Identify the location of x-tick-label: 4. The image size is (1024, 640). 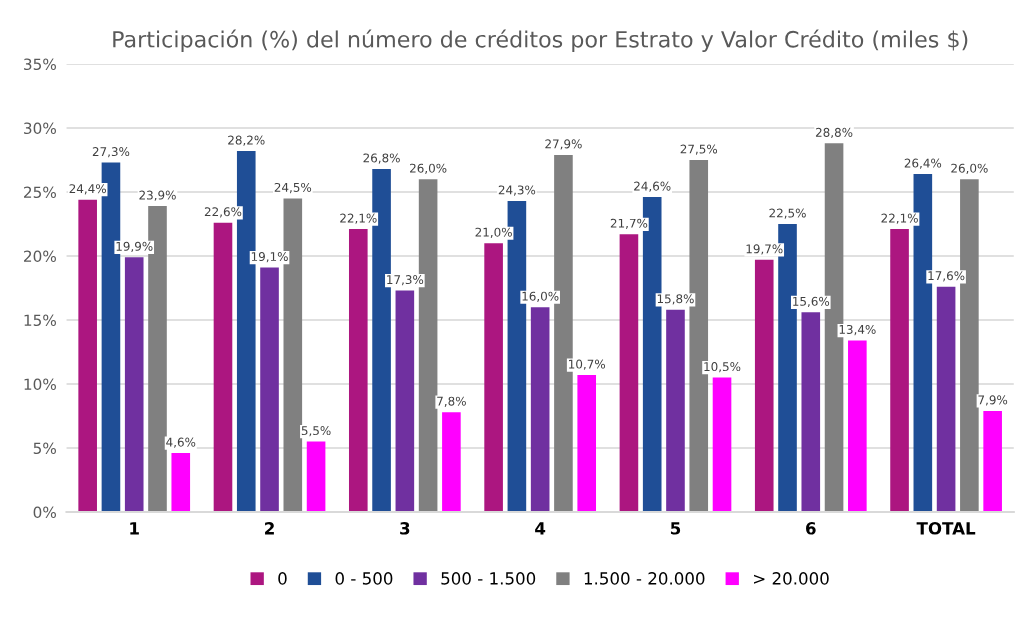
(540, 528).